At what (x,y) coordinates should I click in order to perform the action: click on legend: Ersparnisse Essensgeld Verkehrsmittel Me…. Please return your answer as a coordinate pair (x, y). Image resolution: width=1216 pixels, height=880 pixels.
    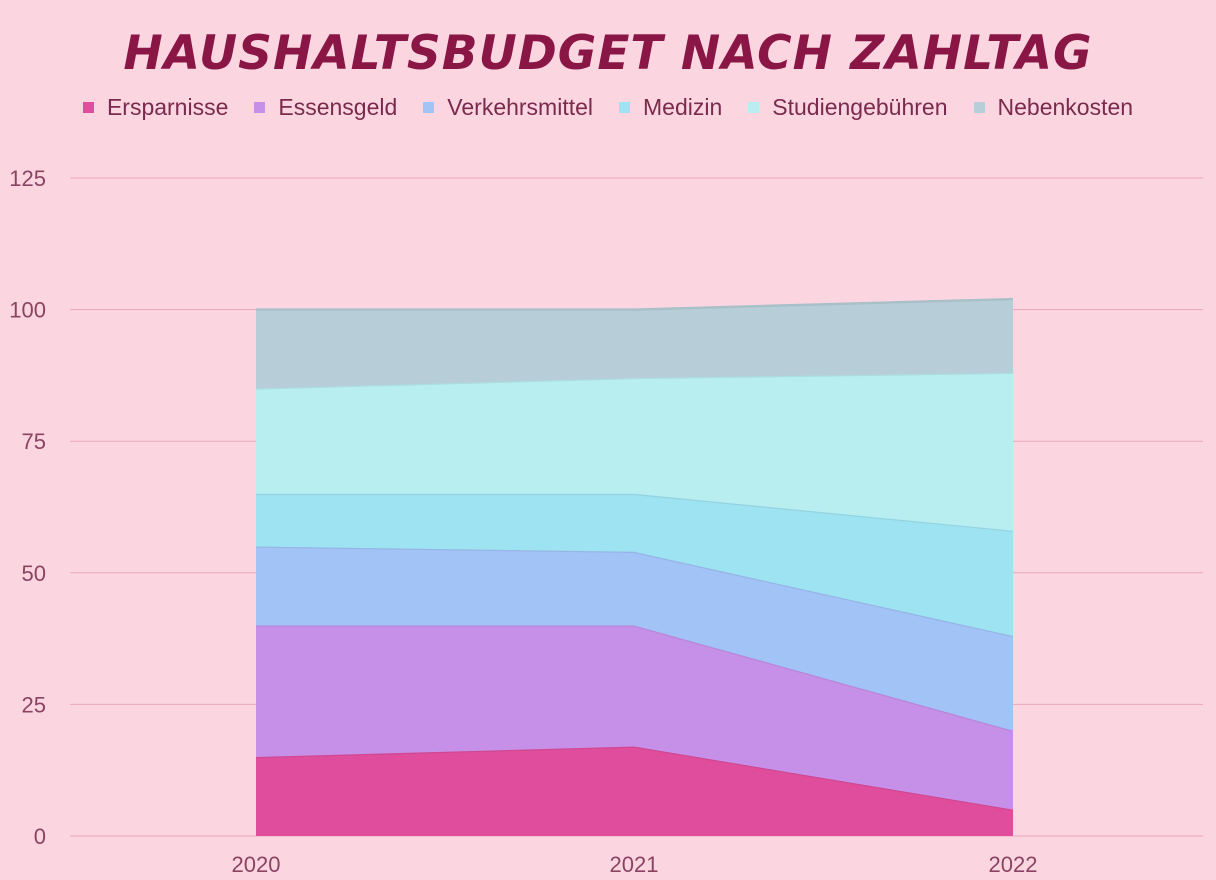
    Looking at the image, I should click on (608, 107).